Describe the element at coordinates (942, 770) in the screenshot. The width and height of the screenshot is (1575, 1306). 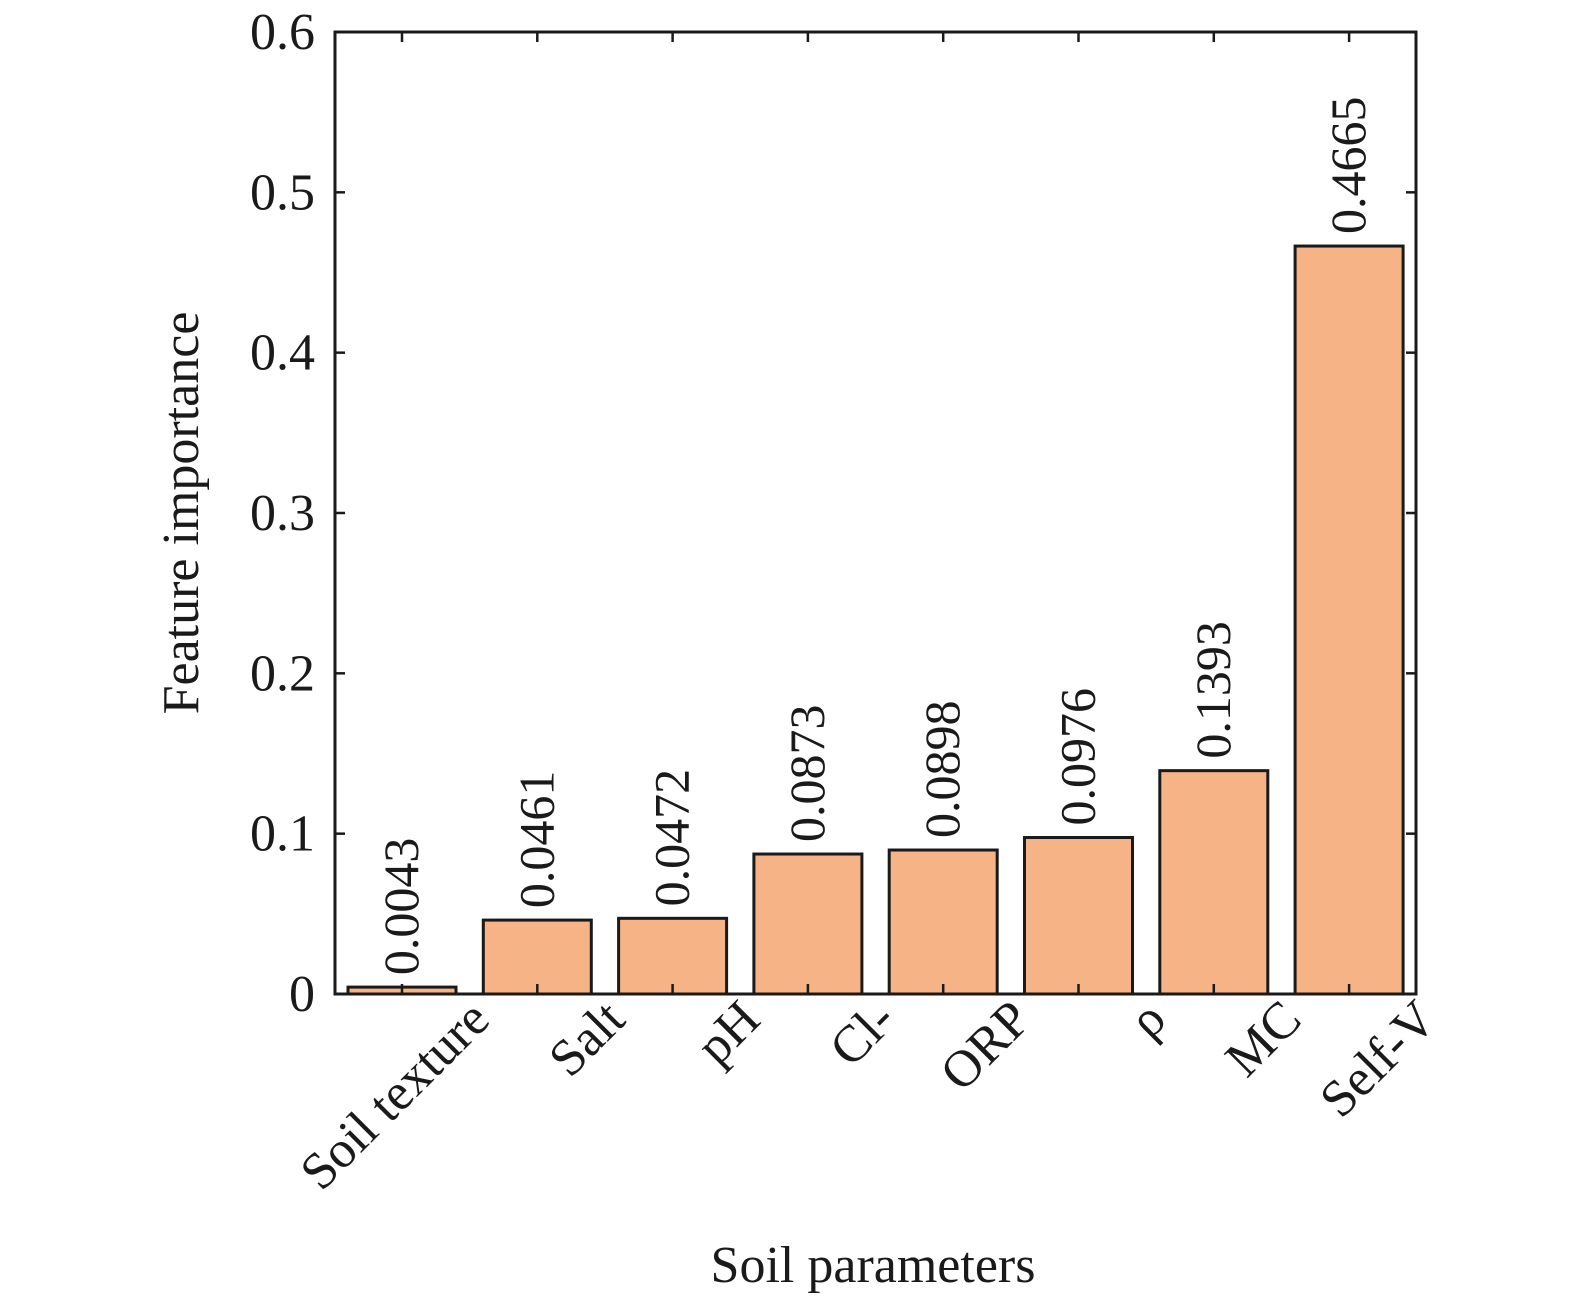
I see `bar-value-label: 0.0898` at that location.